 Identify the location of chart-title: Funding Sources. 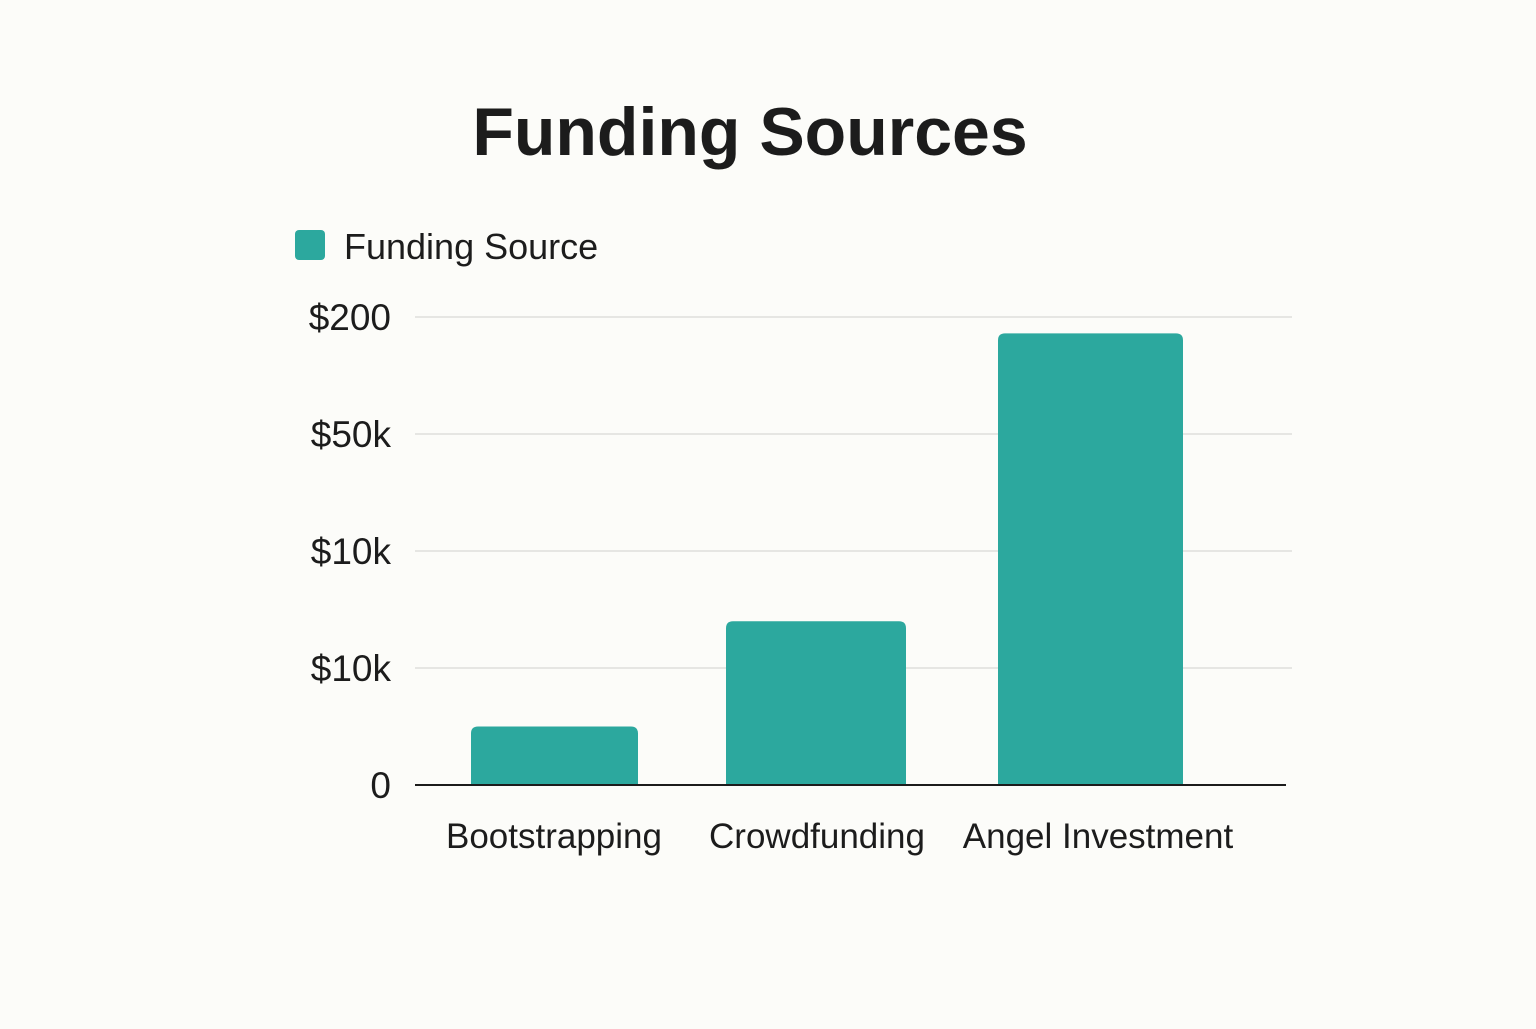
(749, 132).